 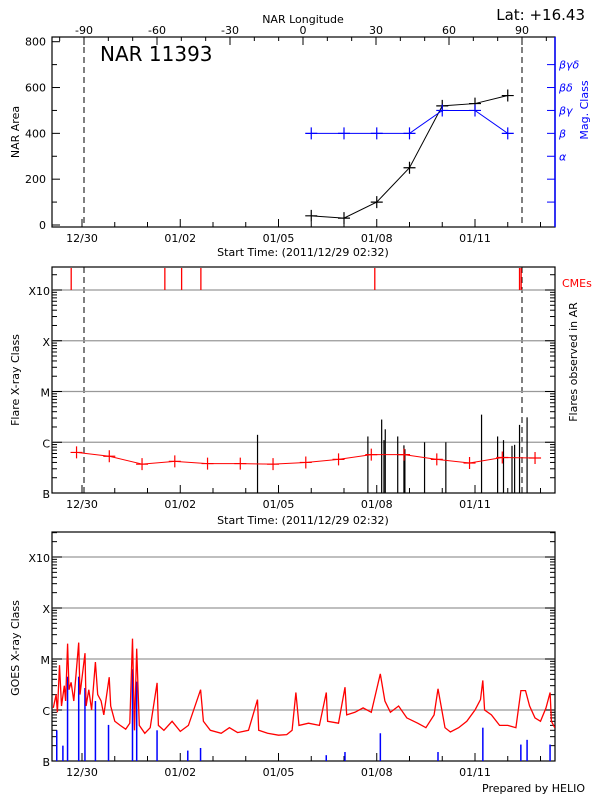 I want to click on flare-class-tick-label: C, so click(x=46, y=443).